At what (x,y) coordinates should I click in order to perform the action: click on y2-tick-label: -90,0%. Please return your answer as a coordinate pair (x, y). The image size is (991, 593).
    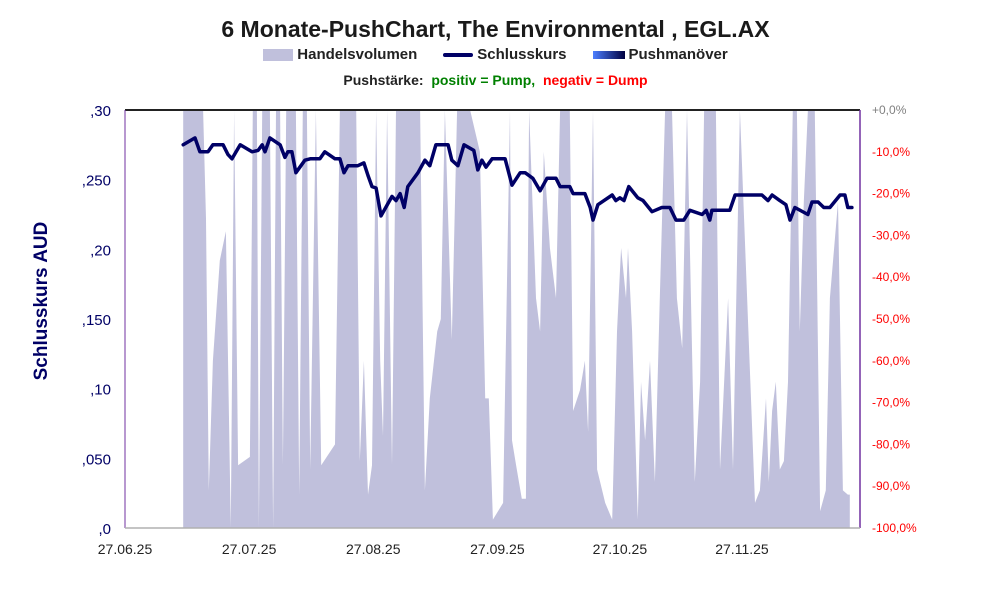
    Looking at the image, I should click on (891, 486).